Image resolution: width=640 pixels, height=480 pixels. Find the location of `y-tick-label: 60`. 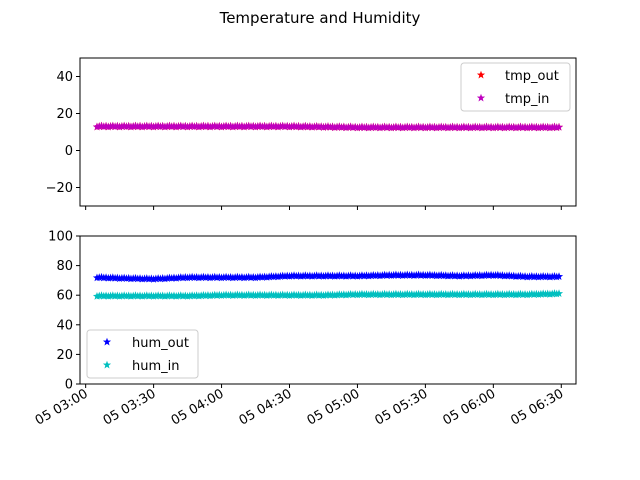

y-tick-label: 60 is located at coordinates (64, 296).